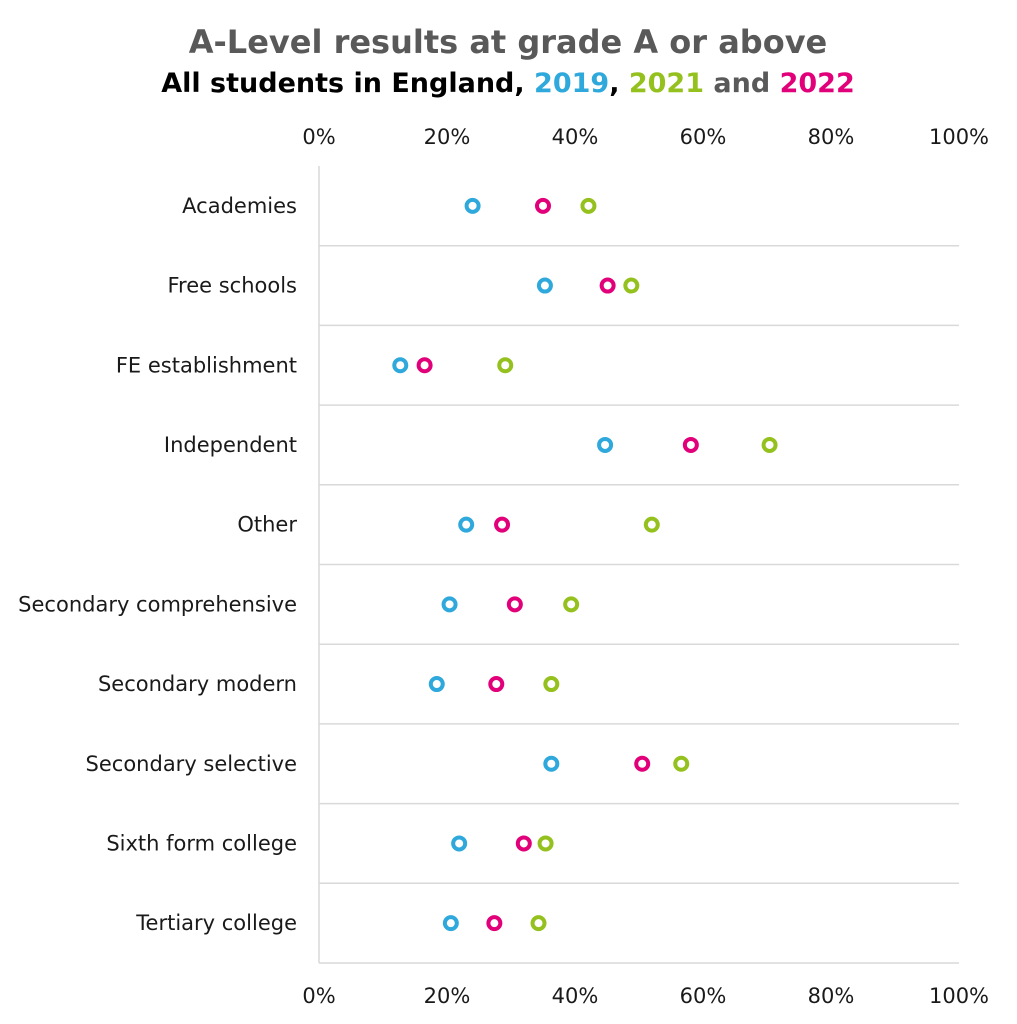 Image resolution: width=1017 pixels, height=1024 pixels. I want to click on x-tick-label-bottom: 0%, so click(318, 996).